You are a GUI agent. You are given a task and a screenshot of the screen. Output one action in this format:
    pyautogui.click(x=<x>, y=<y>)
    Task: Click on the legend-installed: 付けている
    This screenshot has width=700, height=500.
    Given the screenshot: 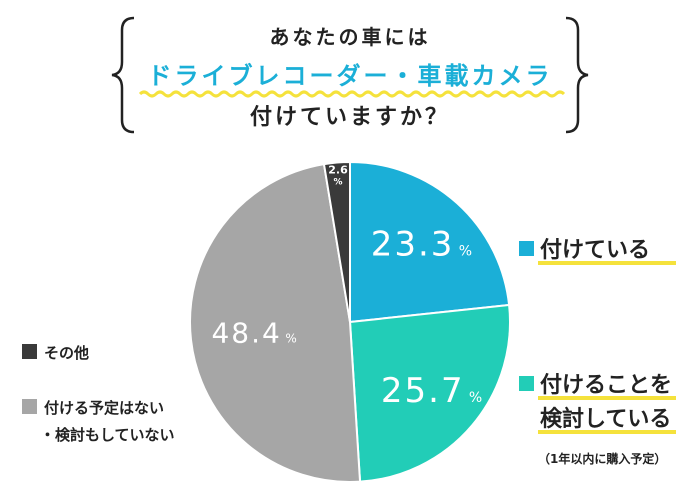 What is the action you would take?
    pyautogui.click(x=597, y=251)
    